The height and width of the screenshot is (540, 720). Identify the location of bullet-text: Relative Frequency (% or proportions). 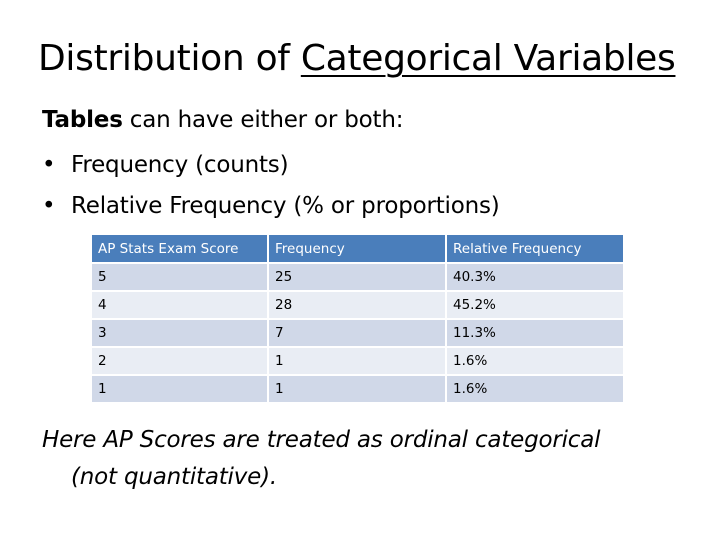
(285, 206).